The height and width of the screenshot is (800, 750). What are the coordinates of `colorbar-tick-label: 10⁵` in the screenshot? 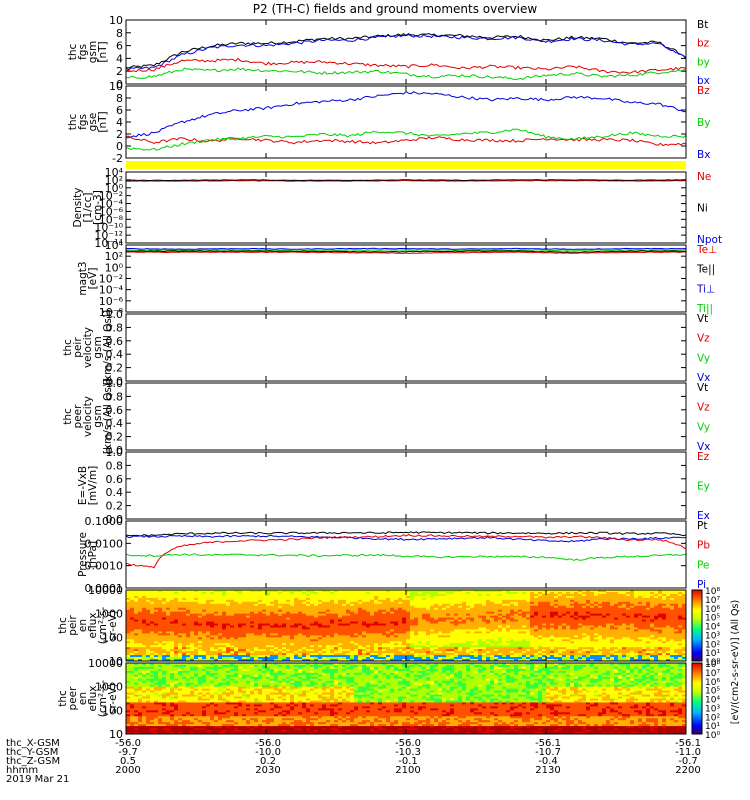 It's located at (712, 692).